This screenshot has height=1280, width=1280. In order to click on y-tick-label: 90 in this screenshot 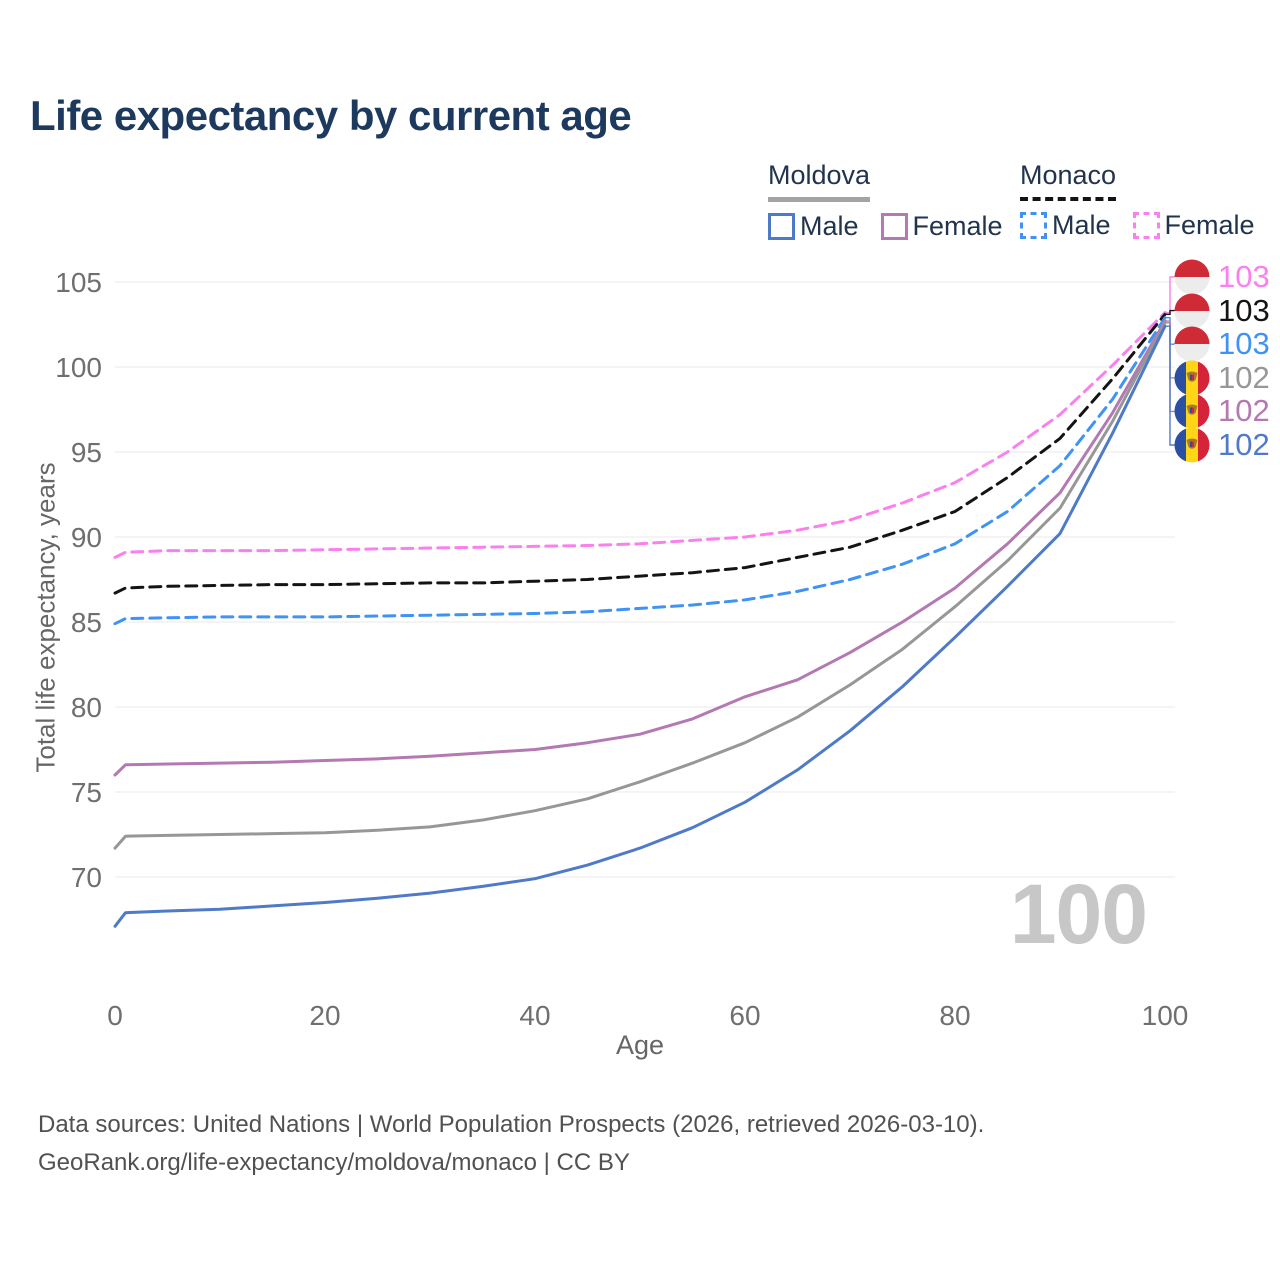, I will do `click(86, 537)`.